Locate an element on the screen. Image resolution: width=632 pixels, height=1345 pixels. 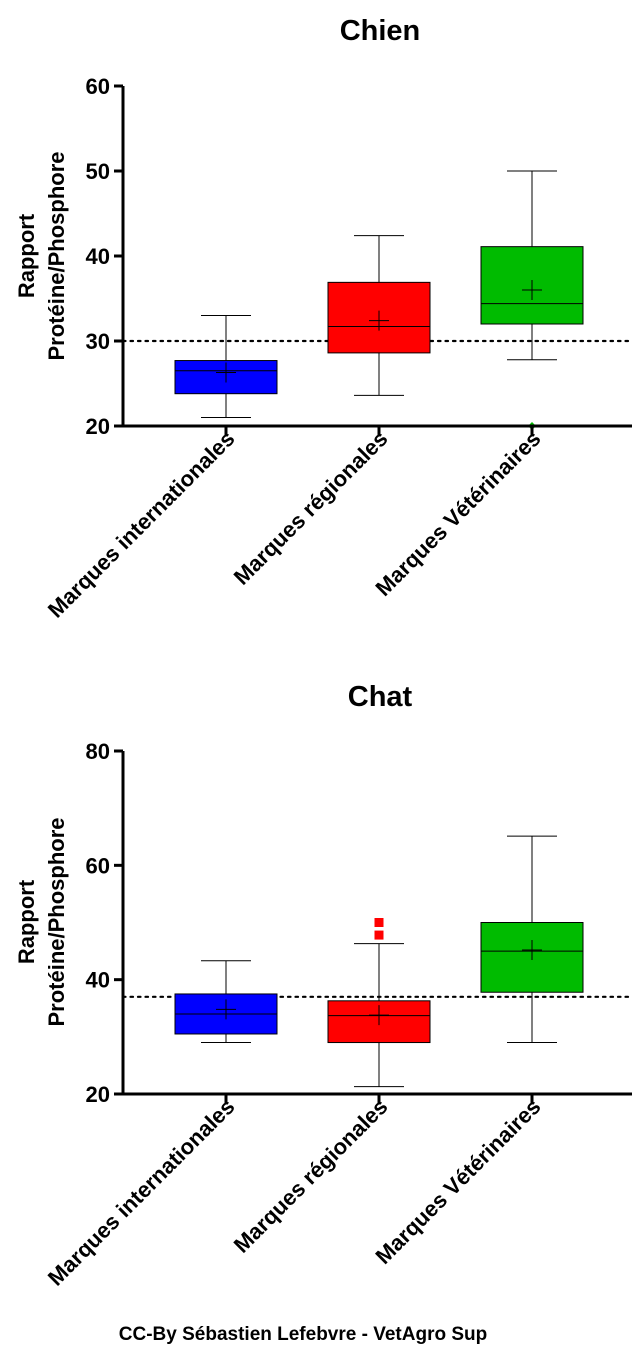
credit-text: CC-By Sébastien Lefebvre - VetAgro Sup is located at coordinates (303, 1334).